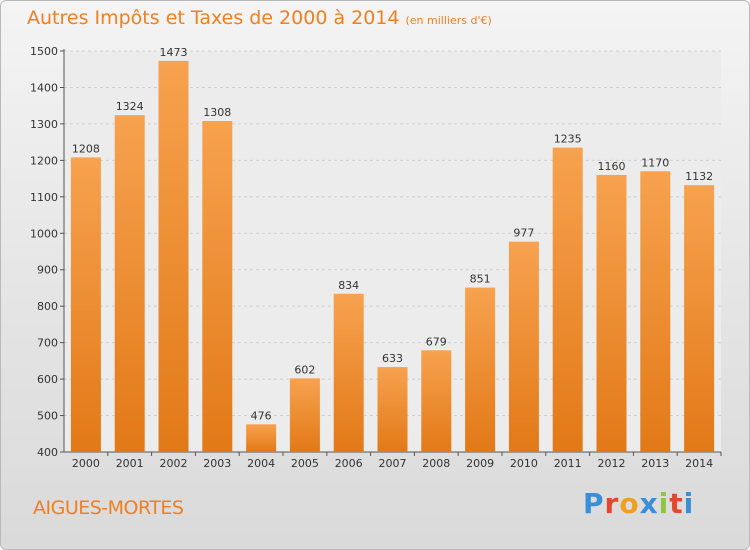  I want to click on bar-value-label: 633, so click(392, 358).